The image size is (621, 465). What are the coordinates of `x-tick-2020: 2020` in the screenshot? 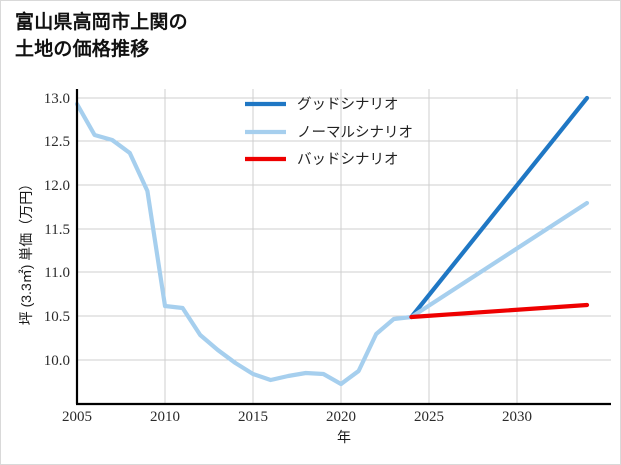 It's located at (341, 417).